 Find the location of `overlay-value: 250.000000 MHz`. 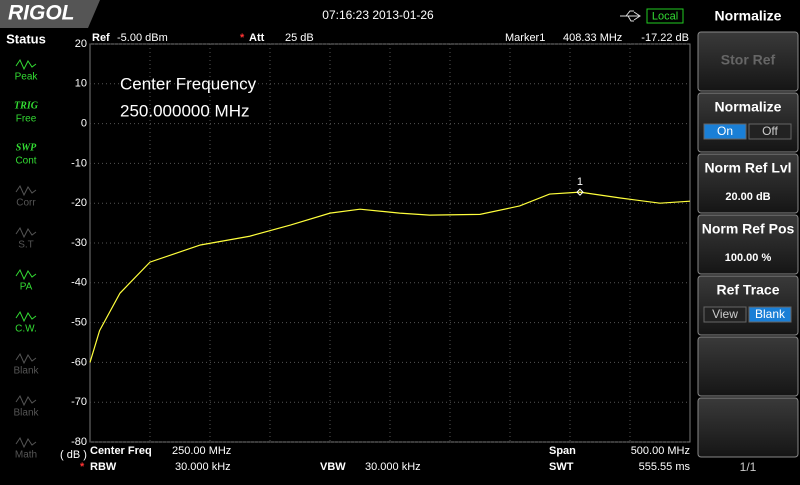

overlay-value: 250.000000 MHz is located at coordinates (184, 110).